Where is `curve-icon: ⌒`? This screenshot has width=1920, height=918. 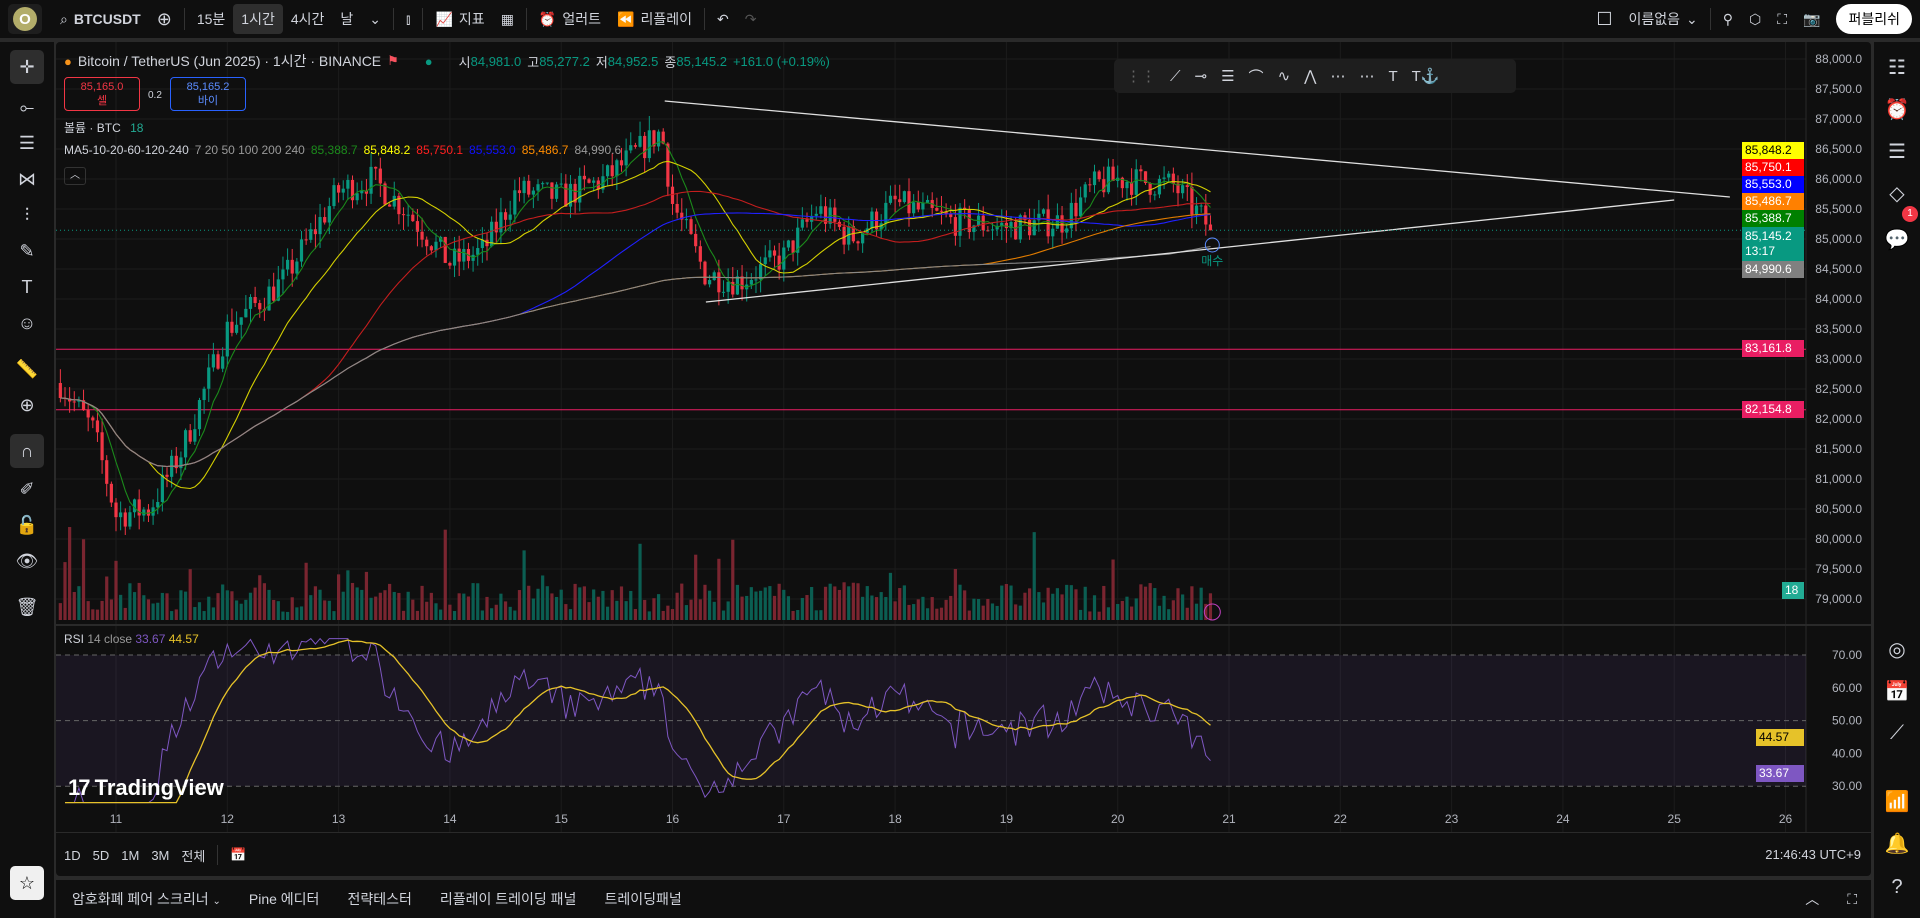
curve-icon: ⌒ is located at coordinates (1256, 77).